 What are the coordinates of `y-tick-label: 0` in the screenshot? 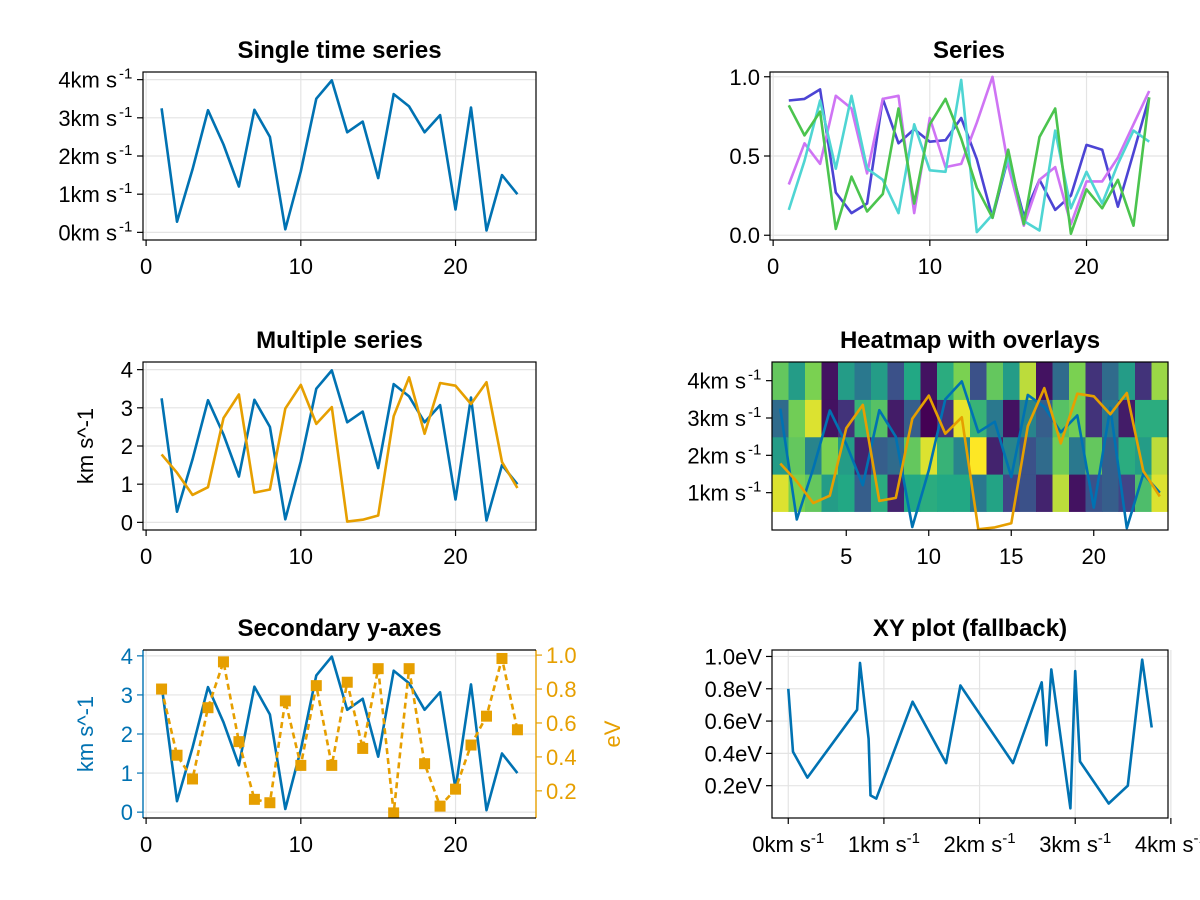 It's located at (127, 812).